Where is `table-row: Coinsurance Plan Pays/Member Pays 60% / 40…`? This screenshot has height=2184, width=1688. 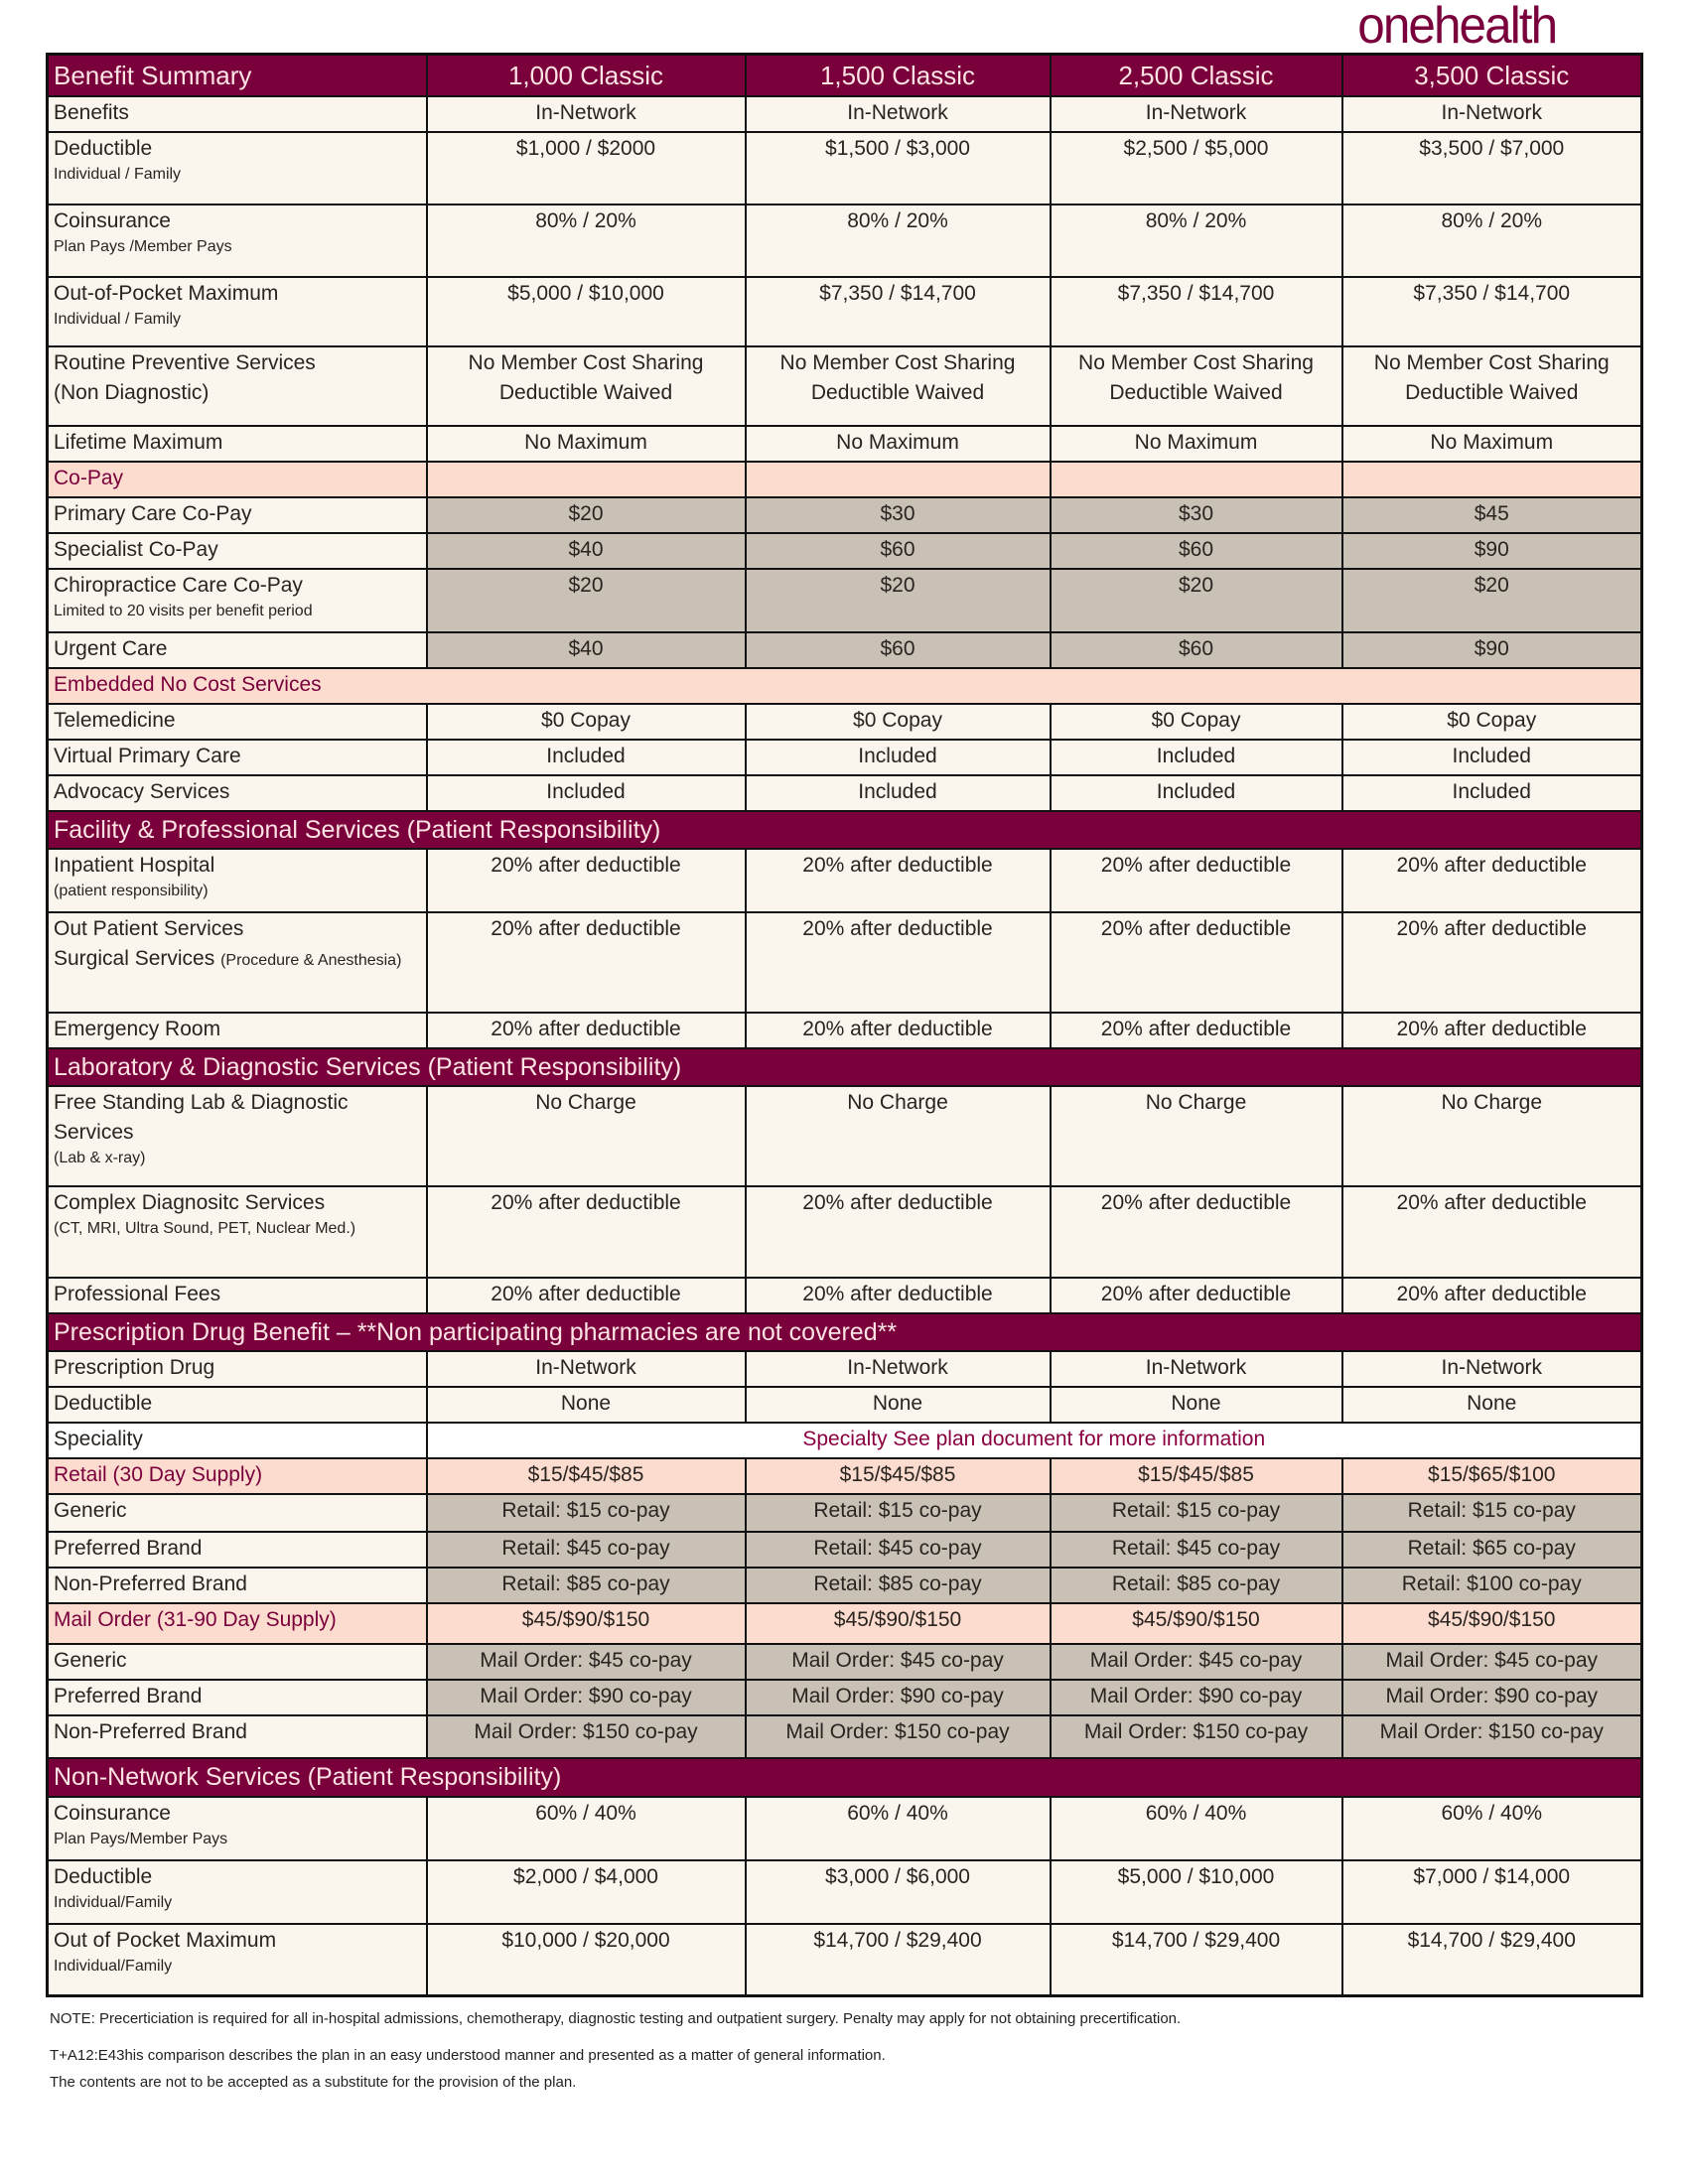
table-row: Coinsurance Plan Pays/Member Pays 60% / 40… is located at coordinates (844, 1828).